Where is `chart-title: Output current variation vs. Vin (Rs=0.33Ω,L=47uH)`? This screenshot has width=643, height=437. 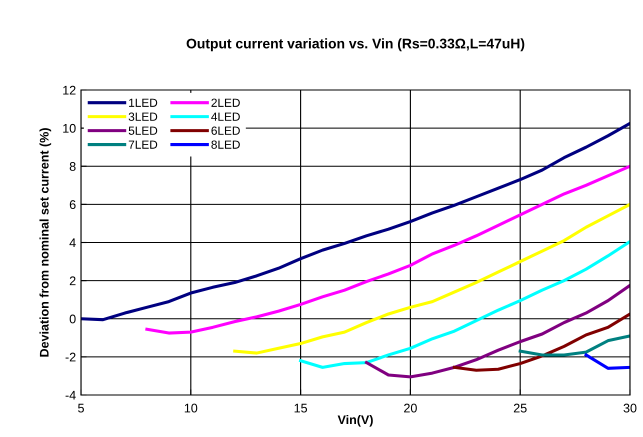
chart-title: Output current variation vs. Vin (Rs=0.33Ω,L=47uH) is located at coordinates (355, 45).